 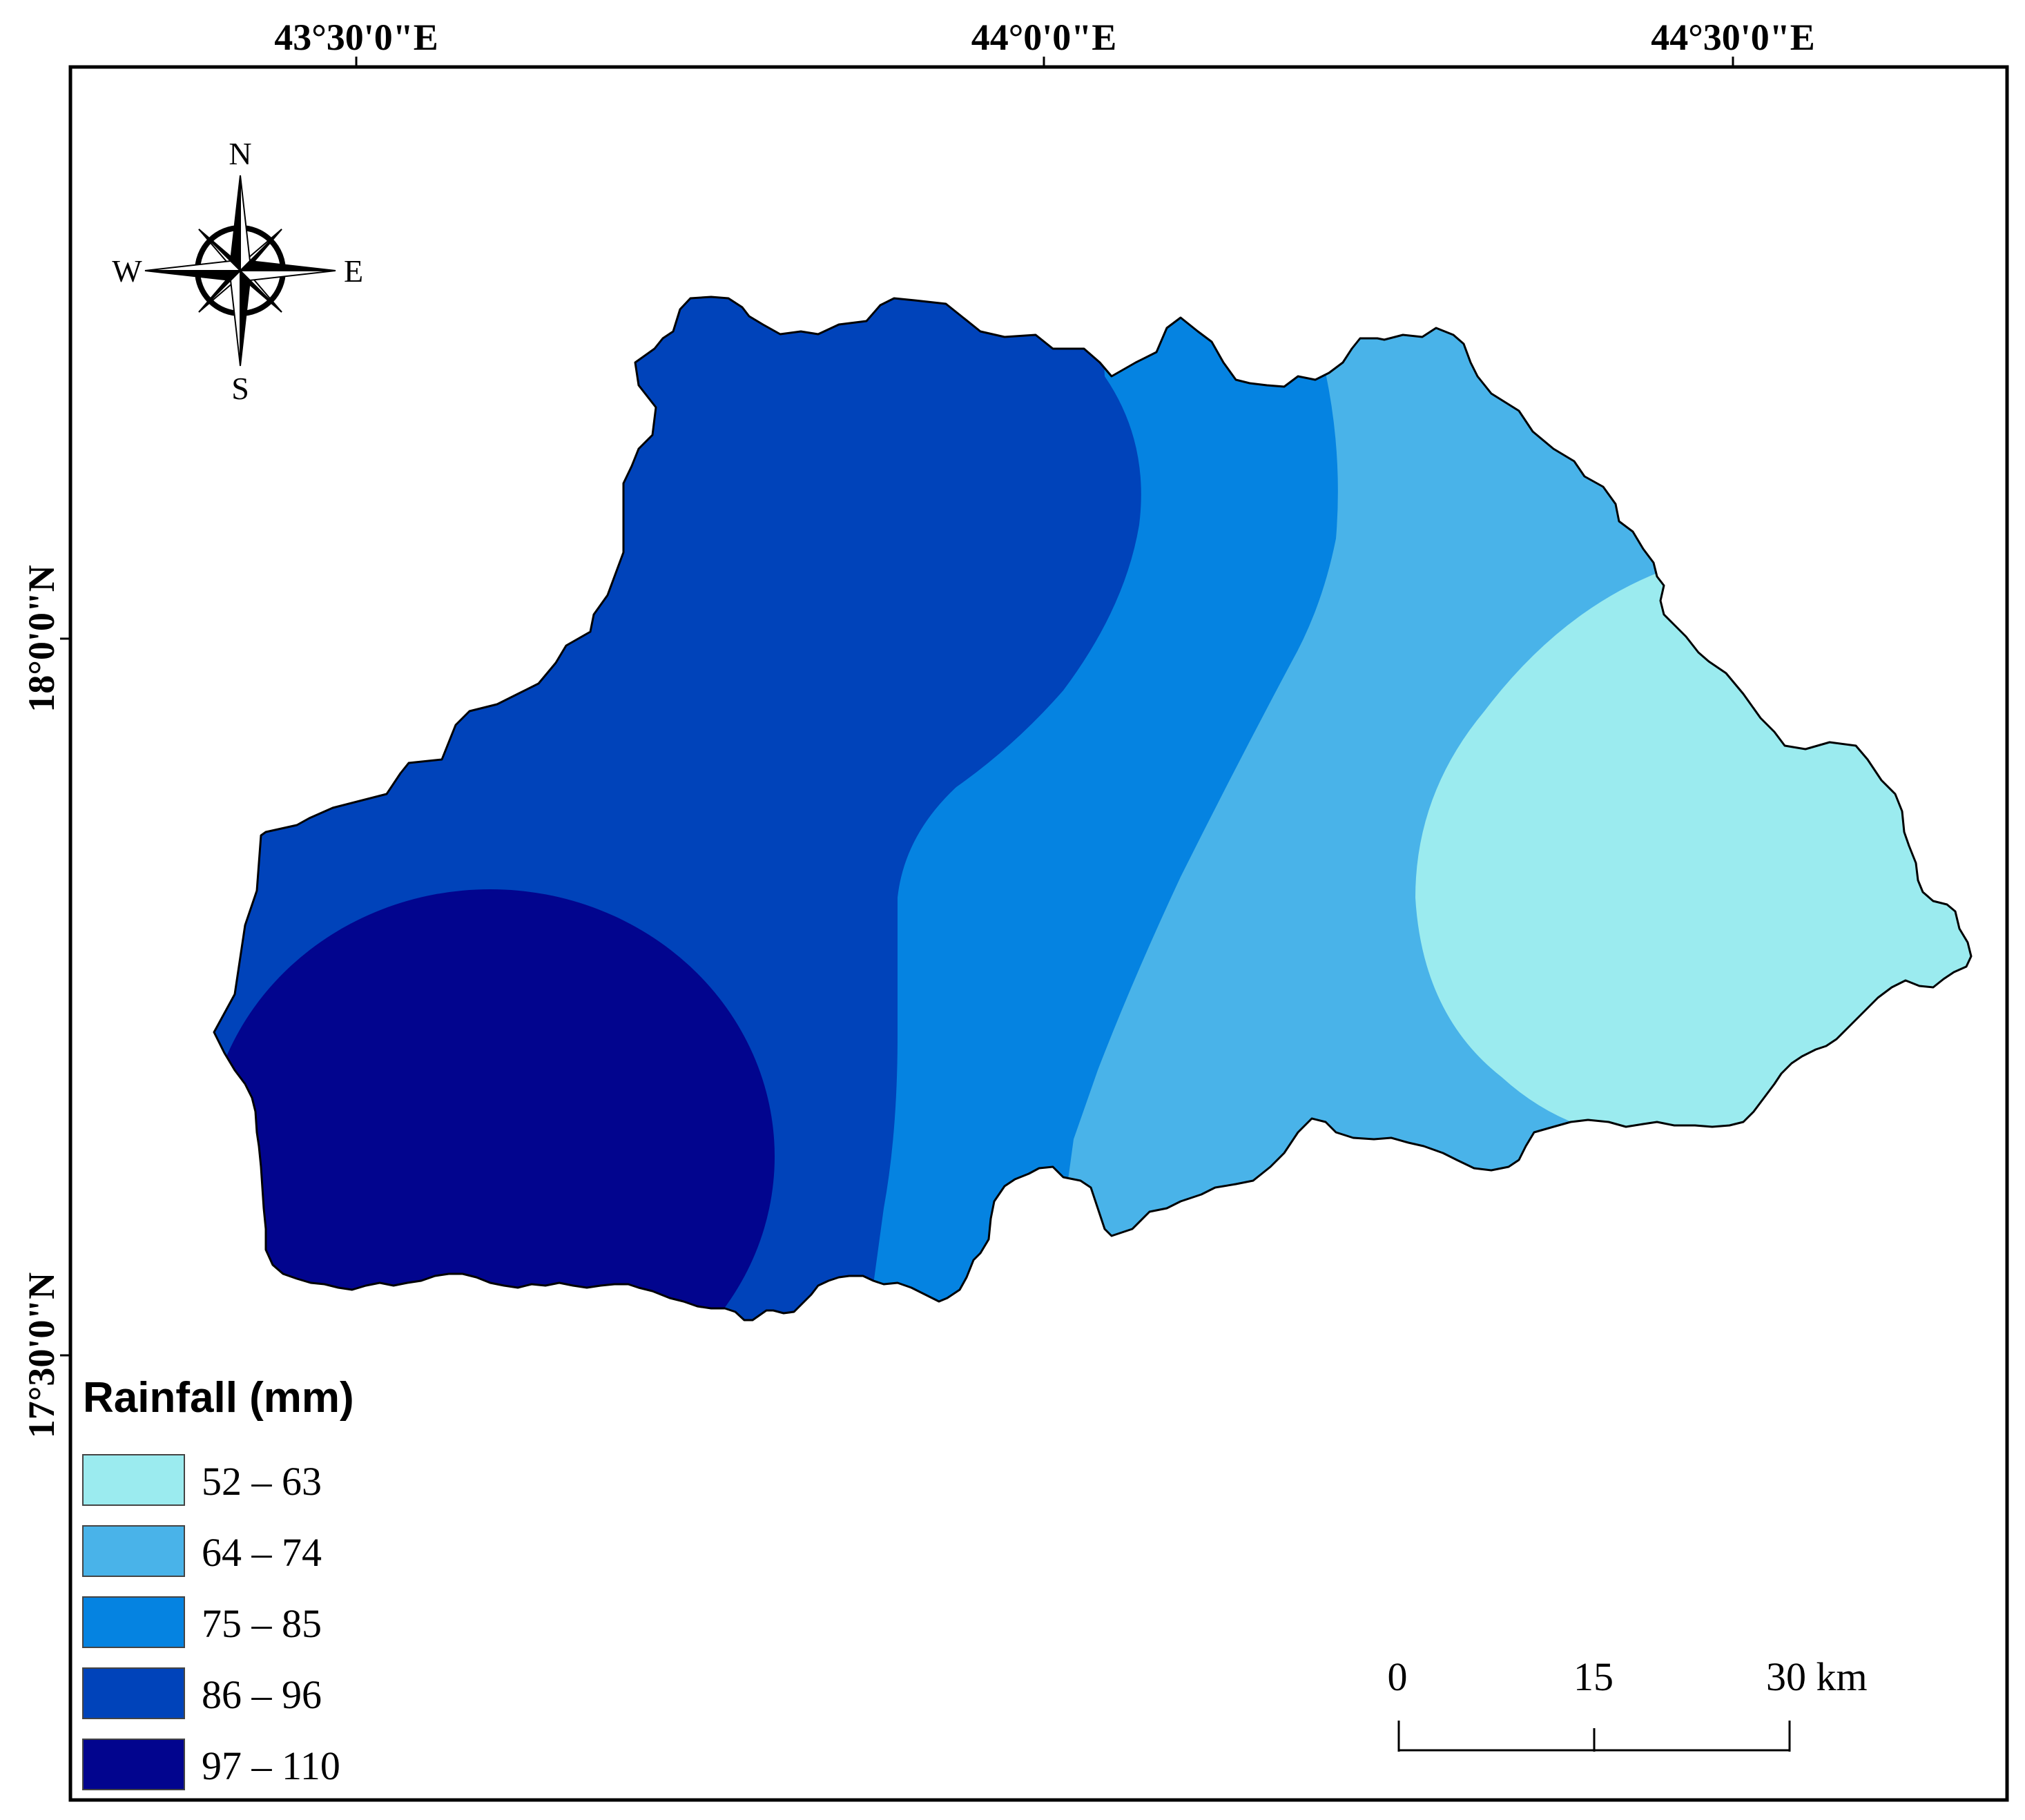 I want to click on scale-label-0: 0, so click(x=1398, y=1676).